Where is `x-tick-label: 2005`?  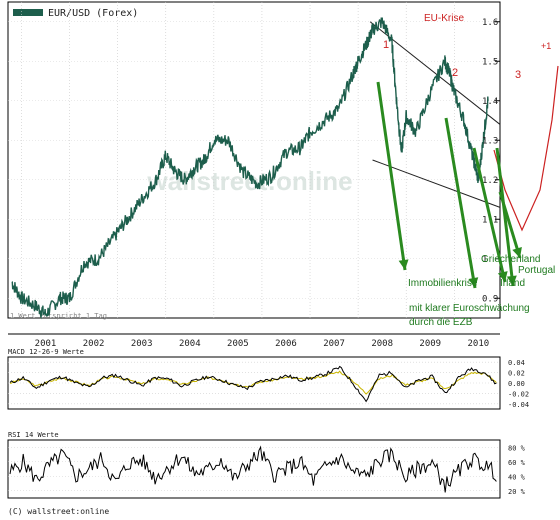
x-tick-label: 2005 is located at coordinates (238, 344).